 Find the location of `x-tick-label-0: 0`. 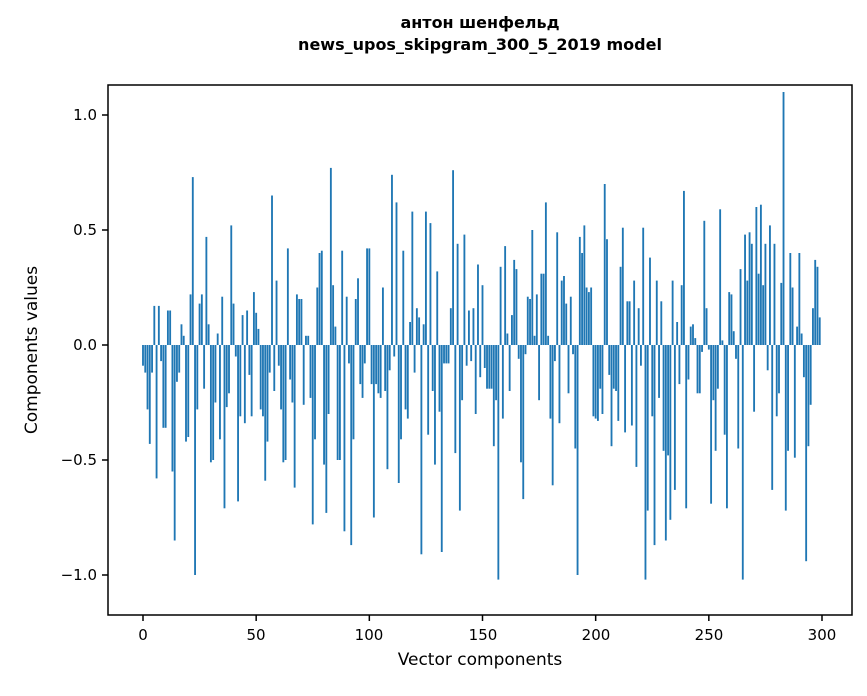

x-tick-label-0: 0 is located at coordinates (143, 635).